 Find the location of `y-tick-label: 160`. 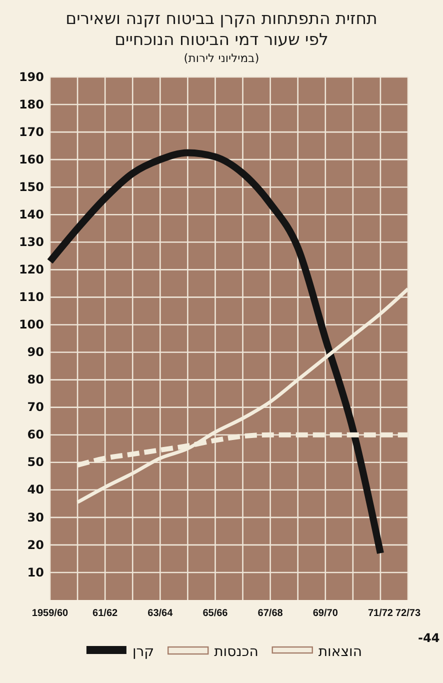

y-tick-label: 160 is located at coordinates (31, 159).